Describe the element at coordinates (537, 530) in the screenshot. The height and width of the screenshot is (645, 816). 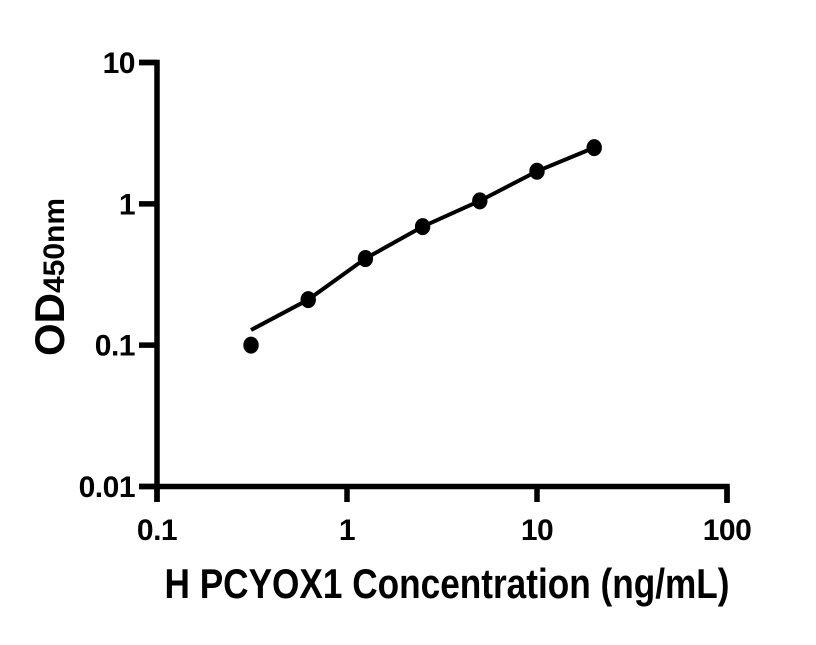
I see `x-tick-label: 10` at that location.